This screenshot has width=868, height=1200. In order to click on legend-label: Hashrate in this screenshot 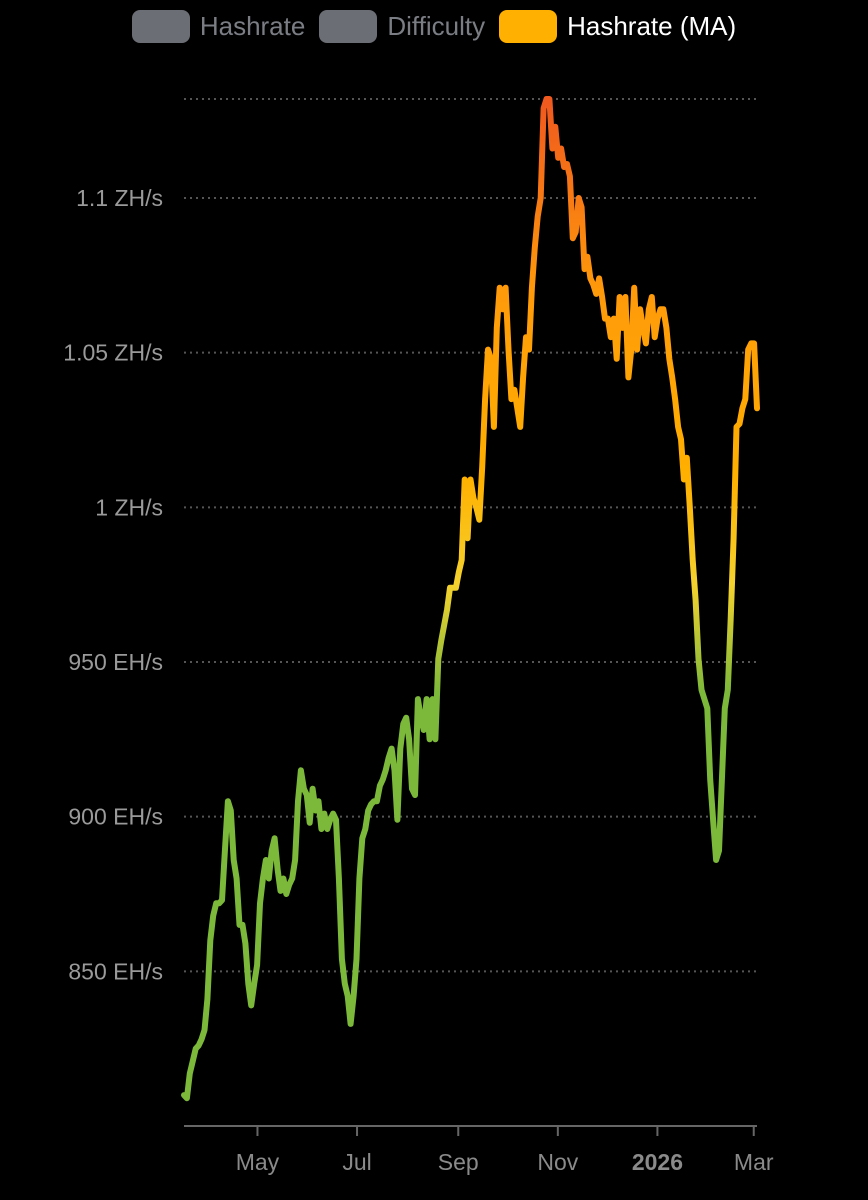, I will do `click(252, 26)`.